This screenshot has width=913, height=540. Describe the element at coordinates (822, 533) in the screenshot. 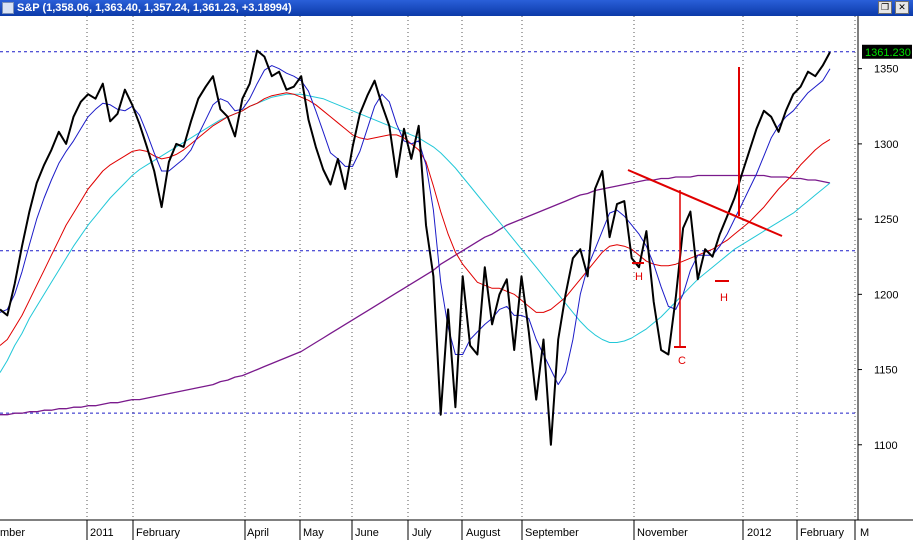

I see `x-label-11: February` at that location.